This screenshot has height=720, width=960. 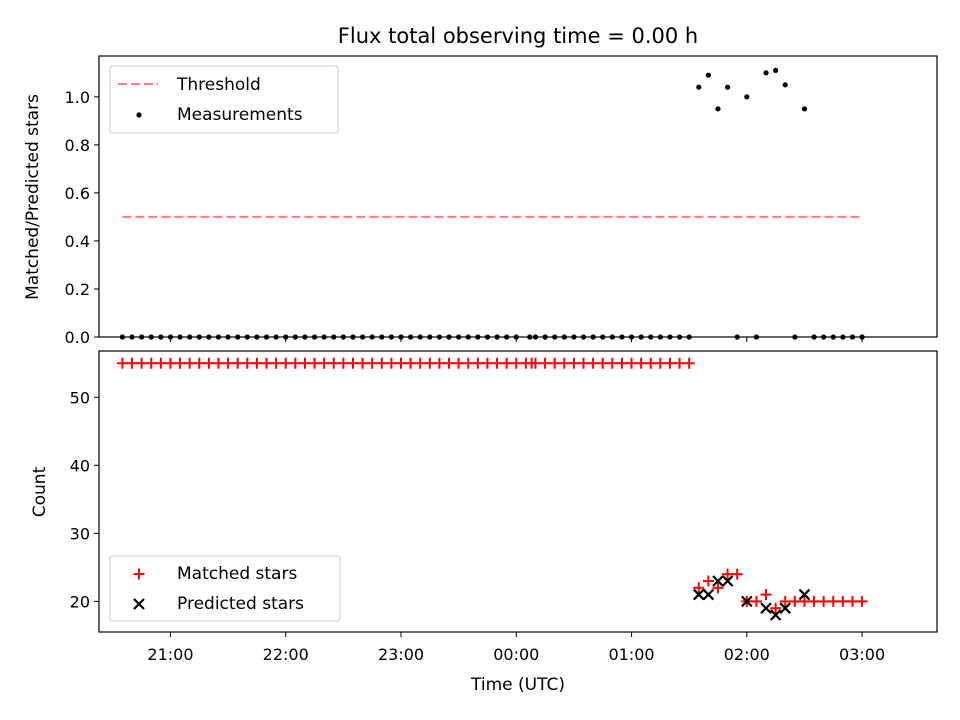 What do you see at coordinates (139, 574) in the screenshot?
I see `legend-matched-swatch` at bounding box center [139, 574].